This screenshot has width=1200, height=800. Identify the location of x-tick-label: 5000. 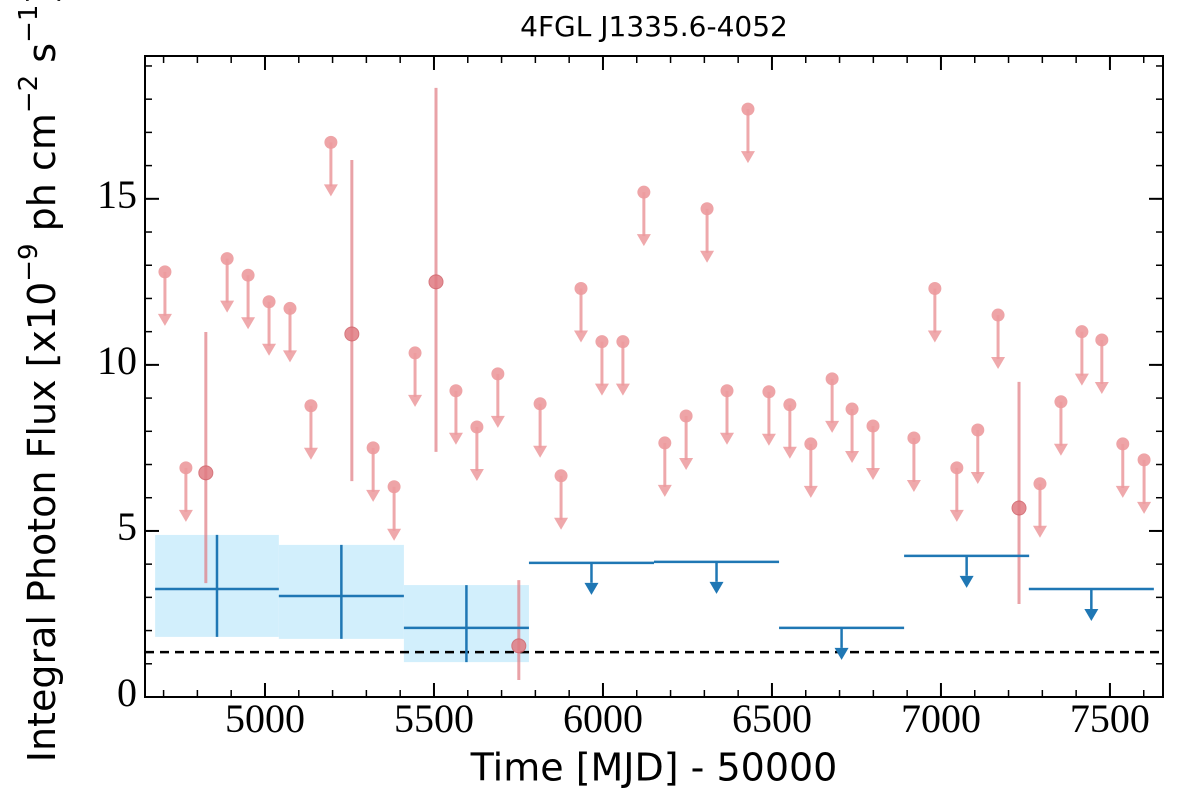
(265, 718).